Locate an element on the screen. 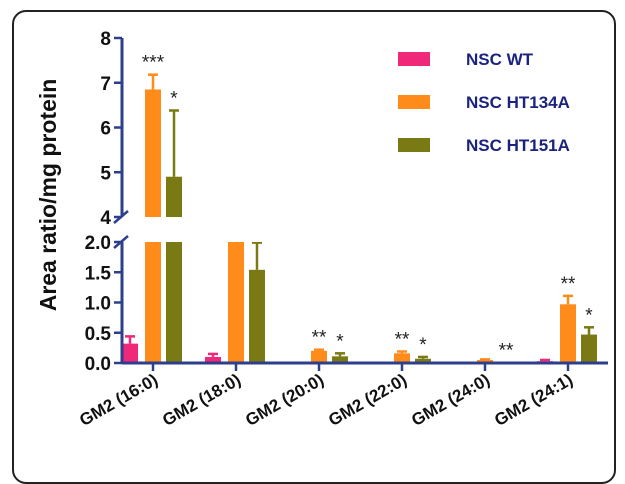 This screenshot has width=625, height=484. legend-label: NSC HT151A is located at coordinates (518, 145).